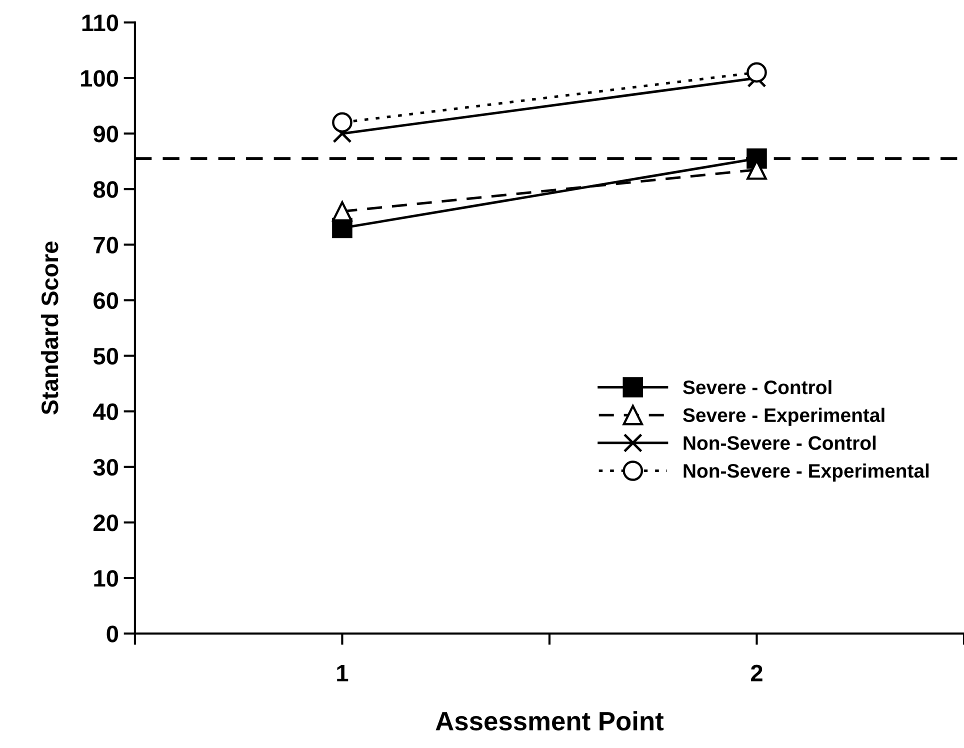 This screenshot has height=748, width=964. Describe the element at coordinates (49, 328) in the screenshot. I see `y-axis-title: Standard Score` at that location.